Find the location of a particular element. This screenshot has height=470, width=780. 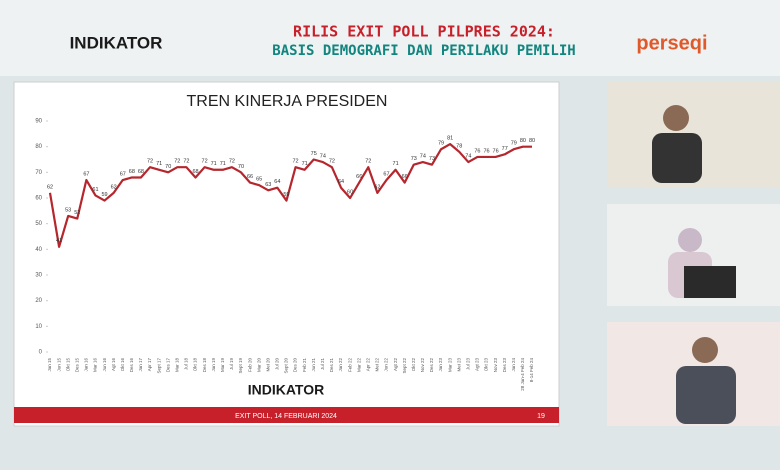

y-tick-label: 20 is located at coordinates (38, 301).